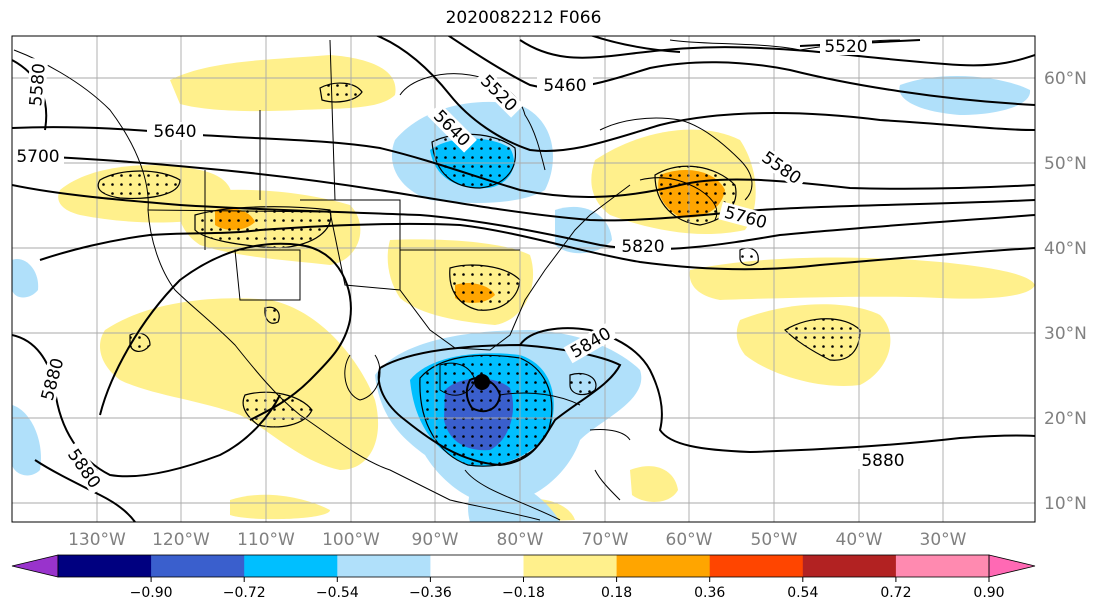  Describe the element at coordinates (97, 540) in the screenshot. I see `lon-label: 130°W` at that location.